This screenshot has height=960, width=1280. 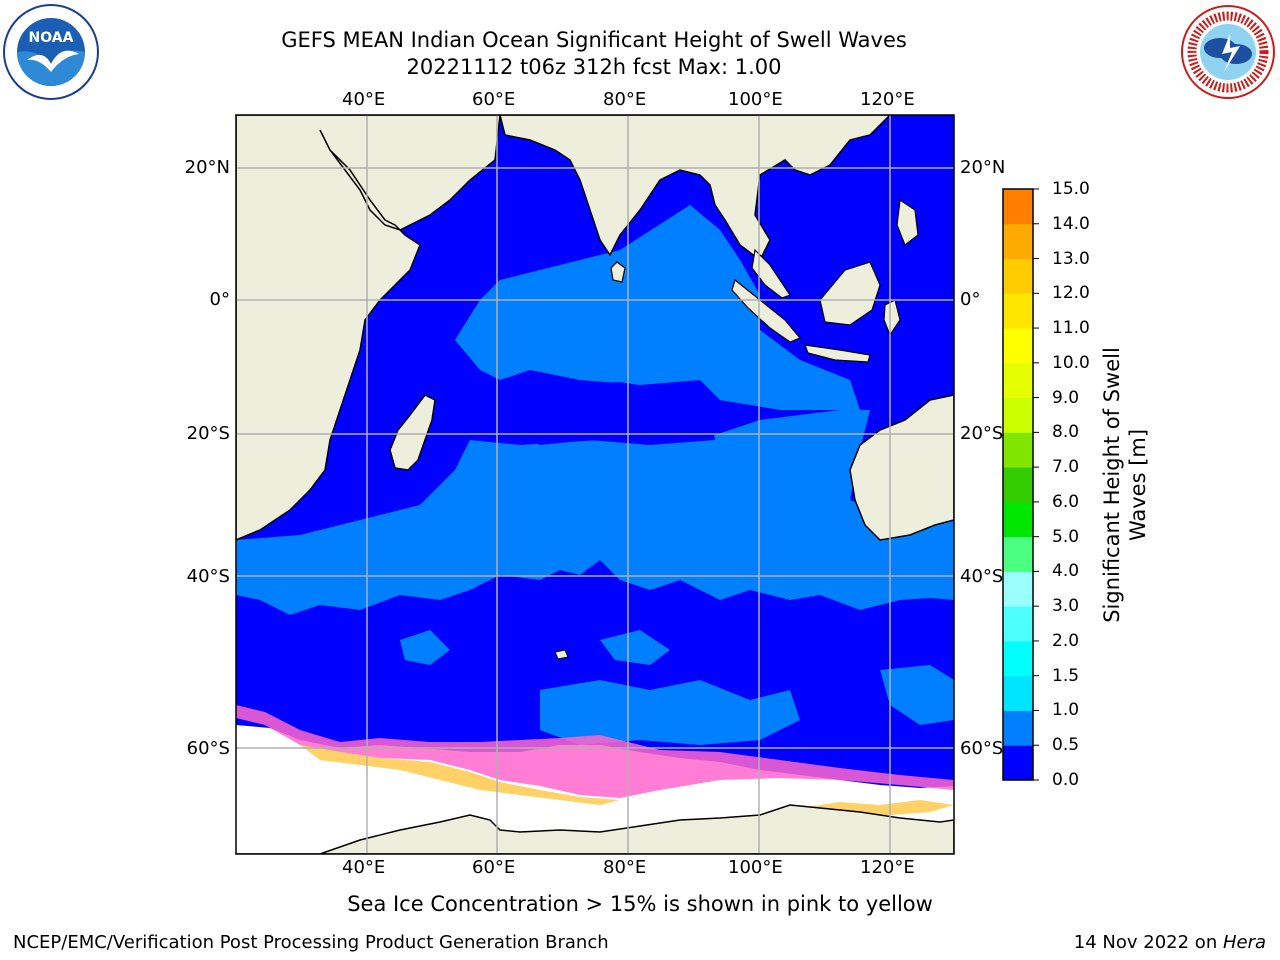 I want to click on land-india-asia, so click(x=695, y=188).